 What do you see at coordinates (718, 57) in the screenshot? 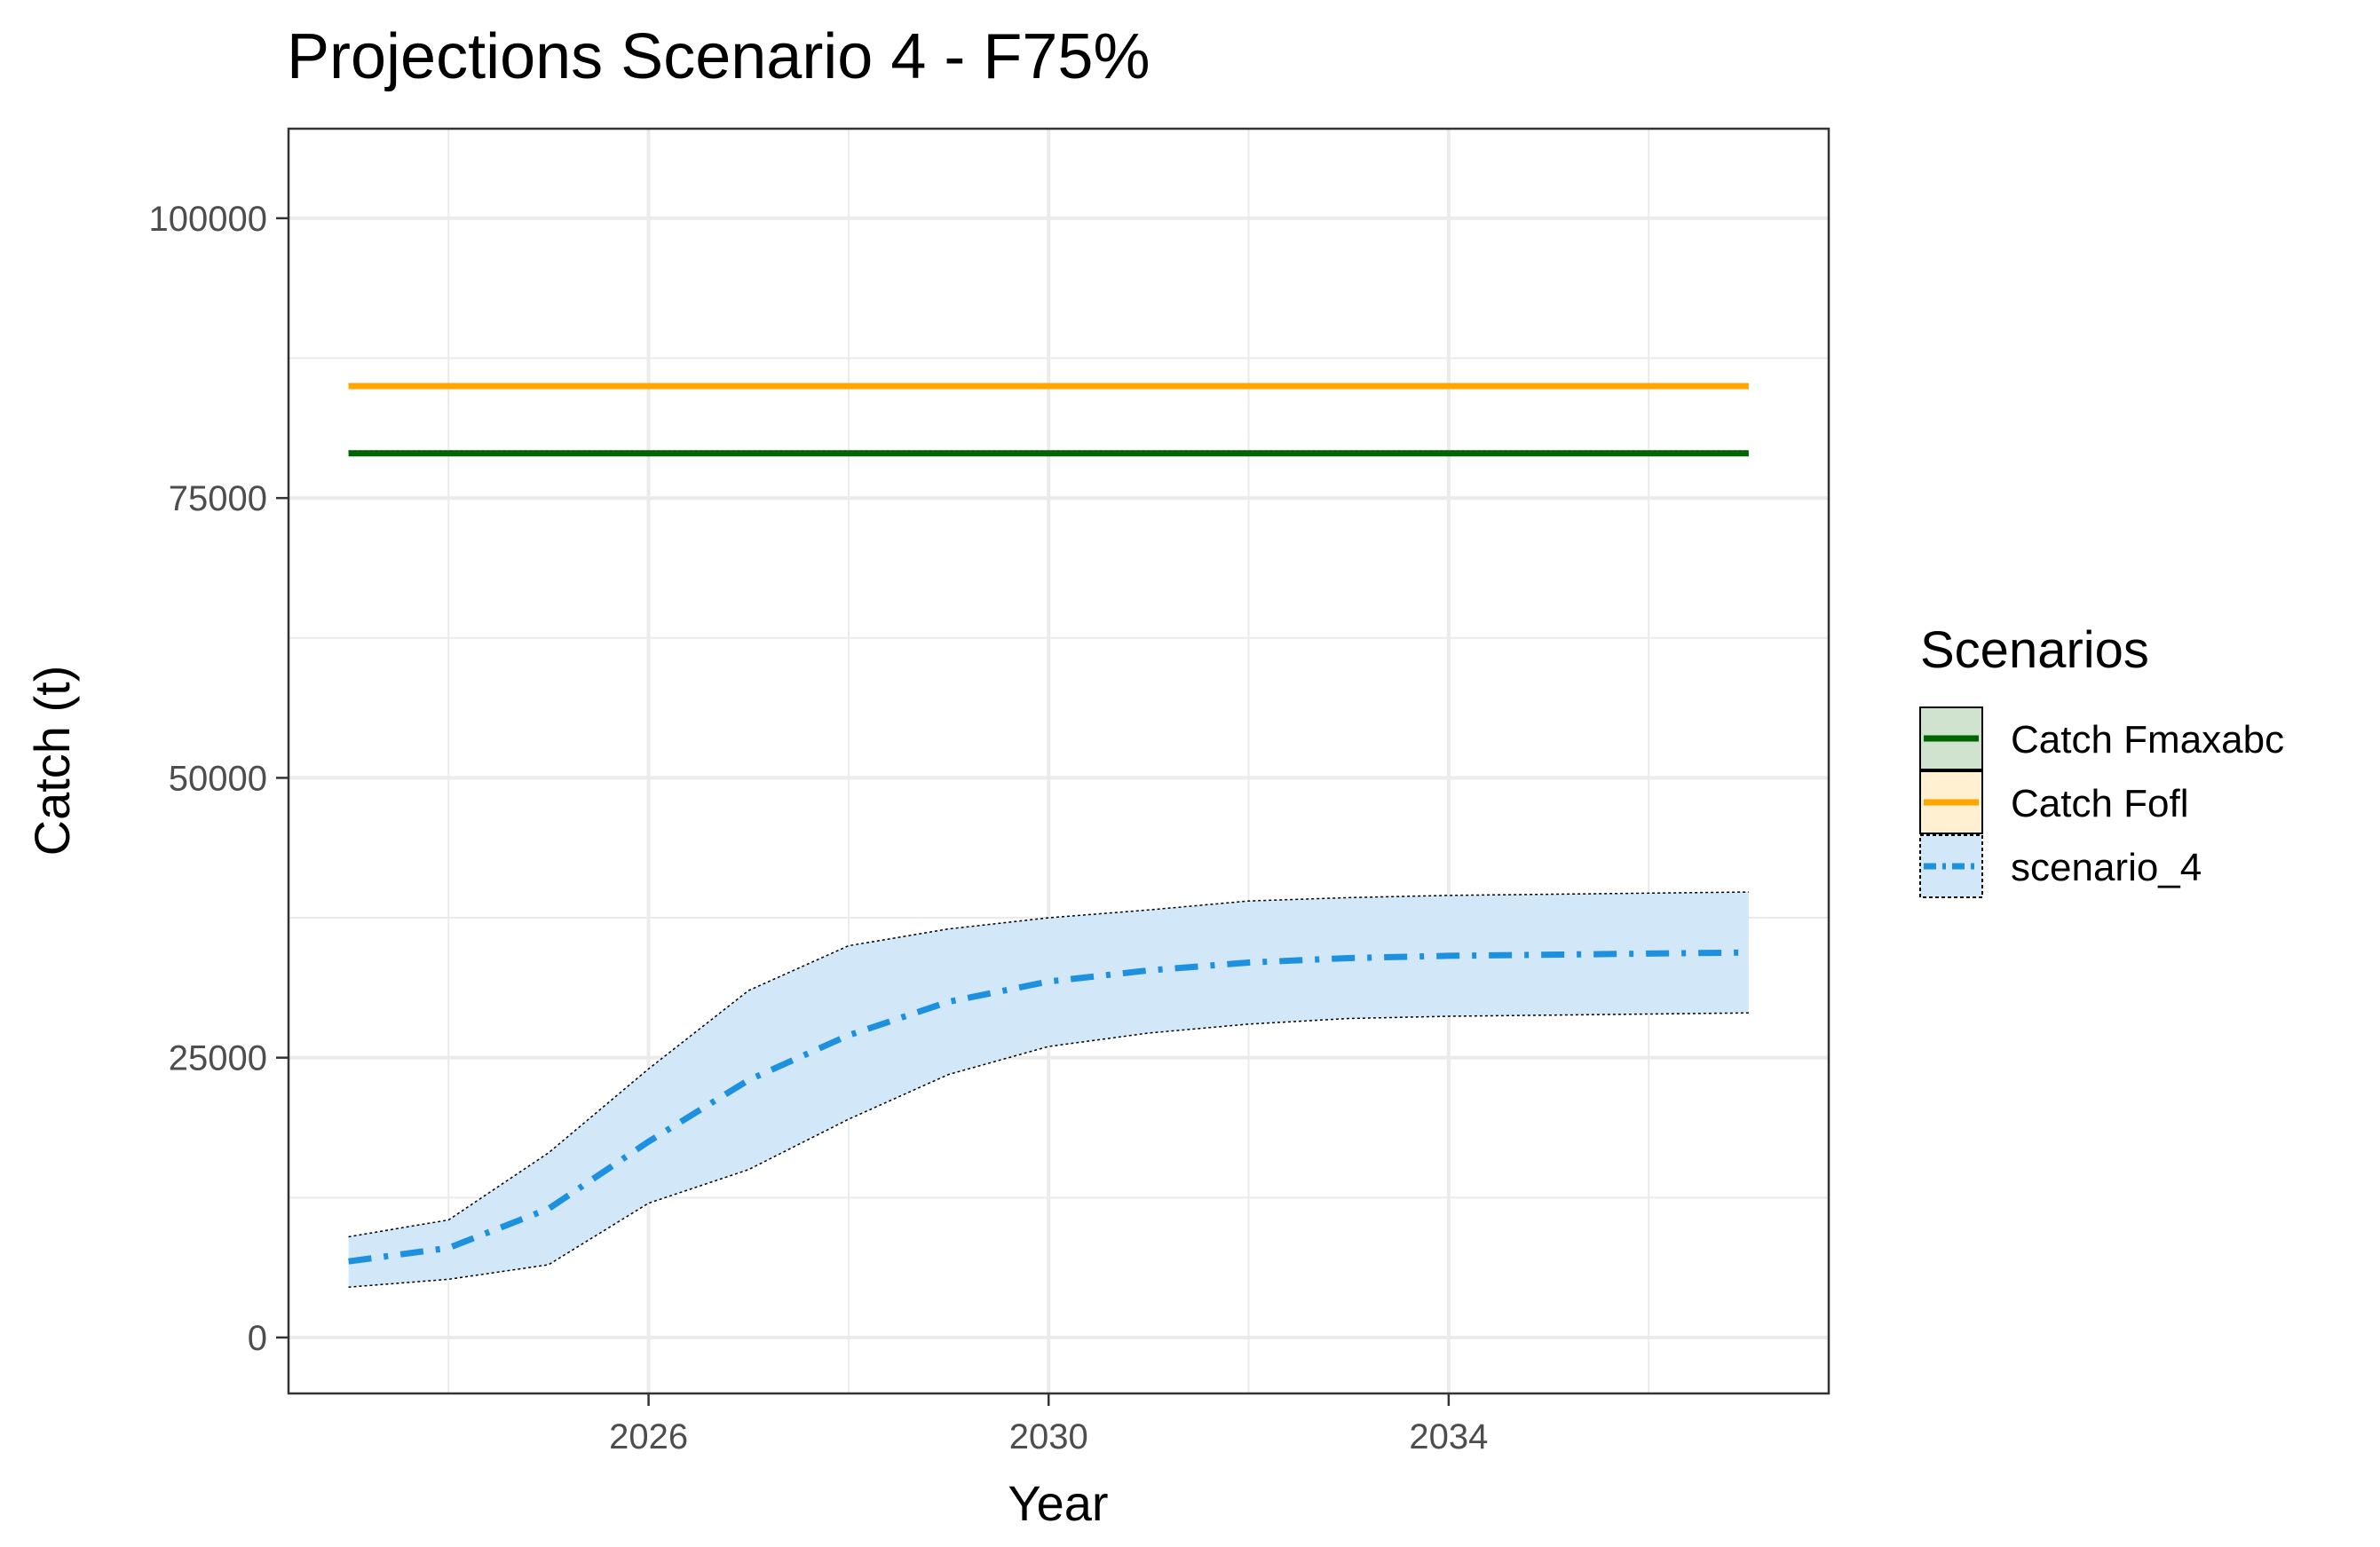
I see `chart-title: Projections Scenario 4 - F75%` at bounding box center [718, 57].